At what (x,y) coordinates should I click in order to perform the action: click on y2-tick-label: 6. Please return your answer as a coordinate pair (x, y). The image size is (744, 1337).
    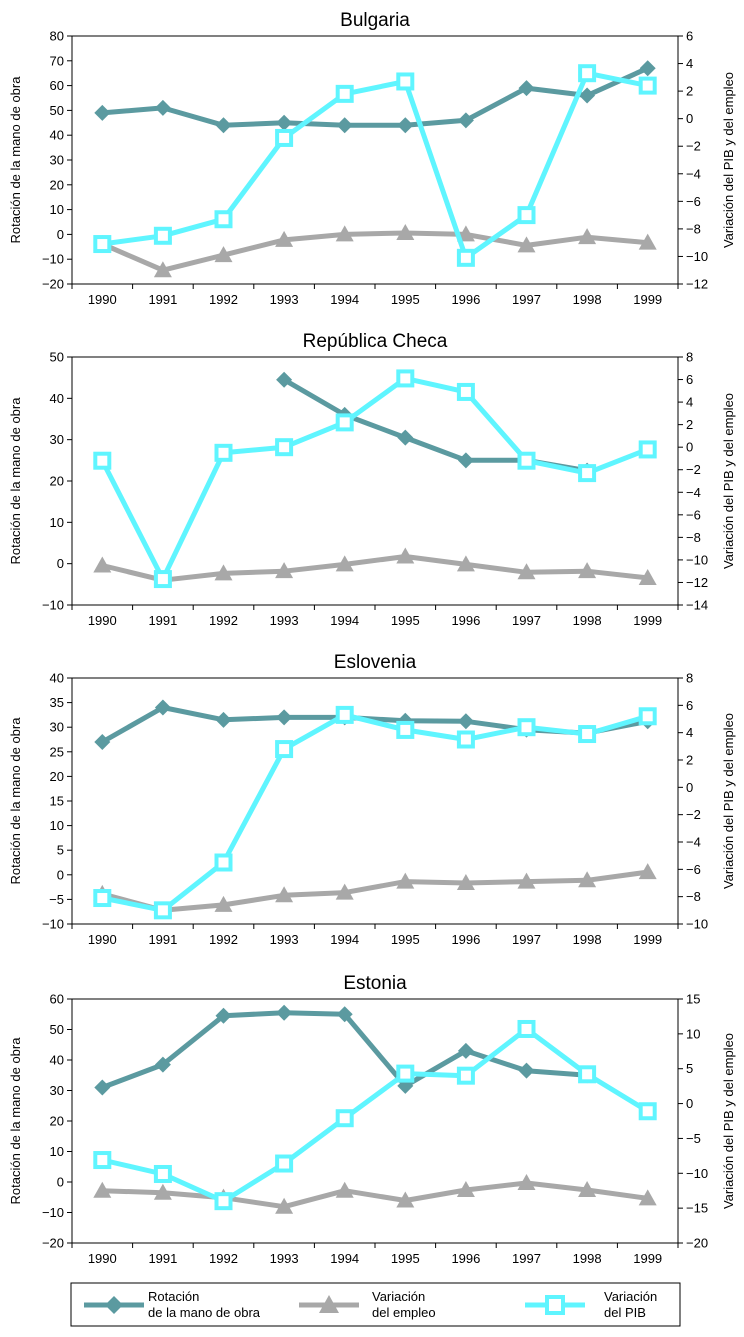
    Looking at the image, I should click on (689, 379).